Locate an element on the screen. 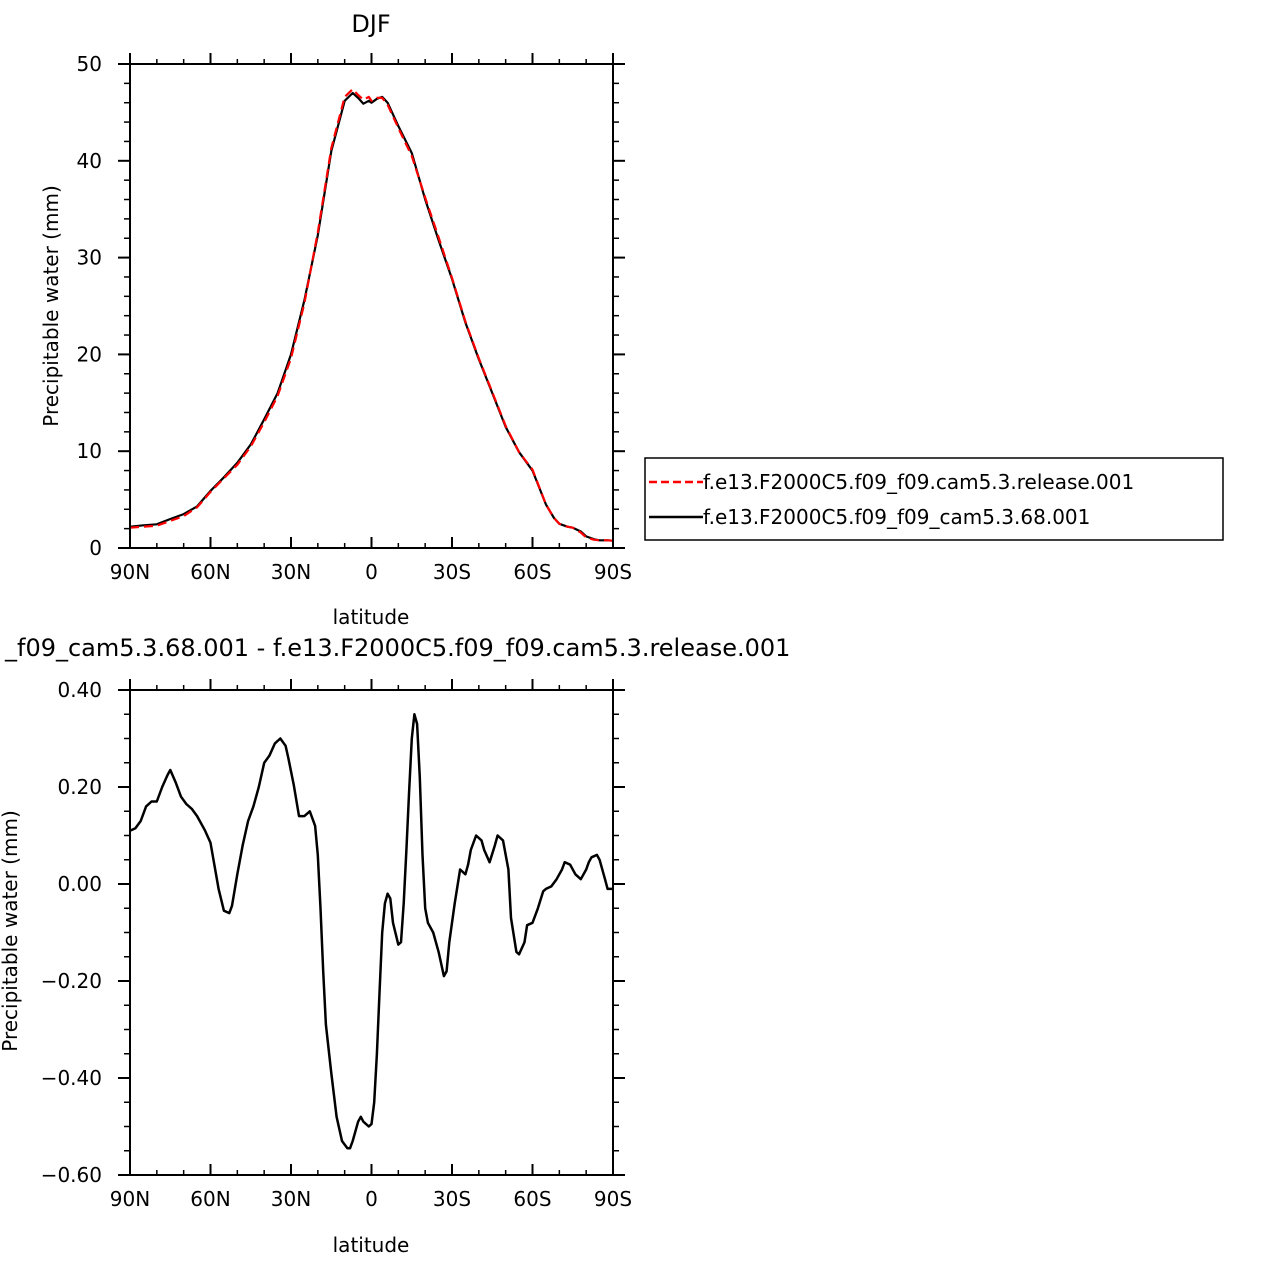 Image resolution: width=1263 pixels, height=1263 pixels. bottom-y-axis-title: Precipitable water (mm) is located at coordinates (11, 931).